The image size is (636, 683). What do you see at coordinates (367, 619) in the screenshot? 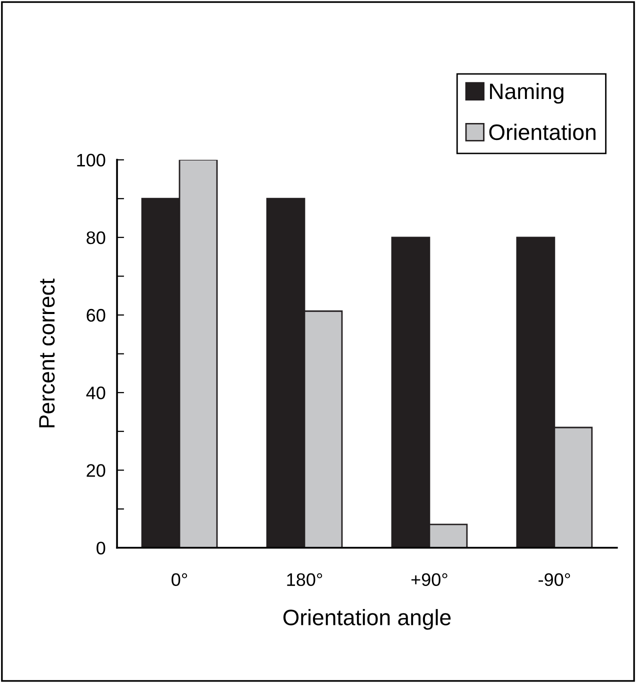
I see `x-axis-title: Orientation angle` at bounding box center [367, 619].